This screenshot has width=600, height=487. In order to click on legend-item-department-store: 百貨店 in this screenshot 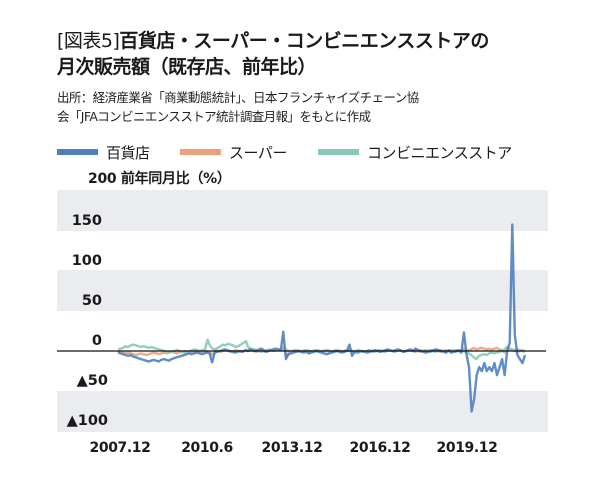, I will do `click(103, 152)`.